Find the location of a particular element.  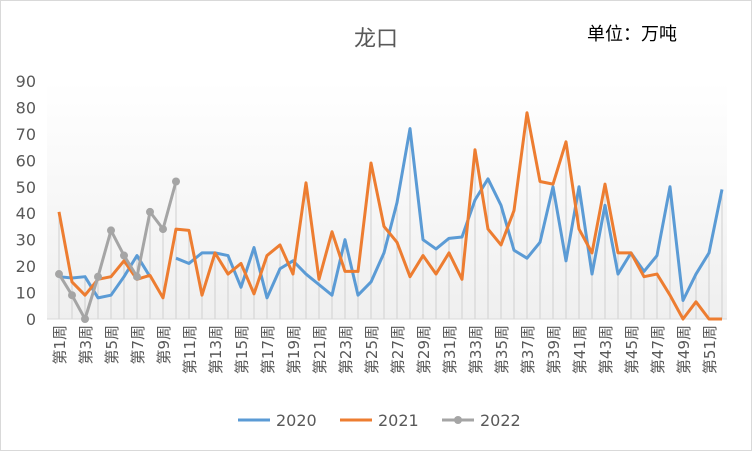

x-tick-label: 第45周 is located at coordinates (632, 349).